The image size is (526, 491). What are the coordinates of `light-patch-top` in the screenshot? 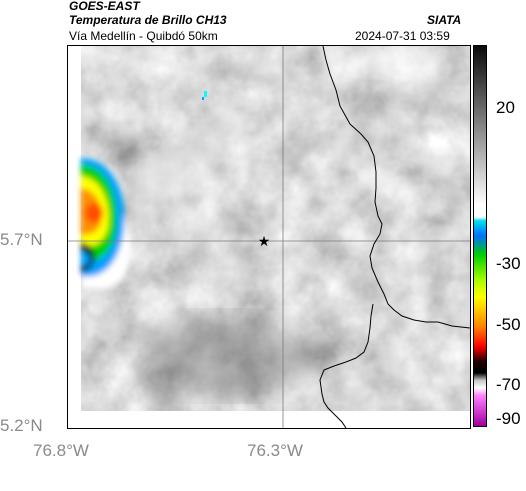 It's located at (398, 61).